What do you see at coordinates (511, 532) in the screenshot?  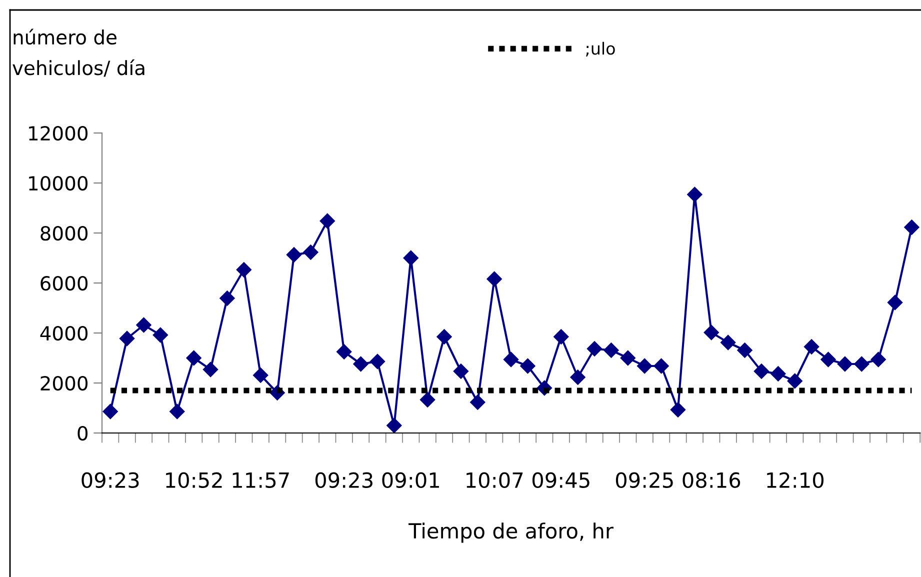 I see `x-axis-title: Tiempo de aforo, hr` at bounding box center [511, 532].